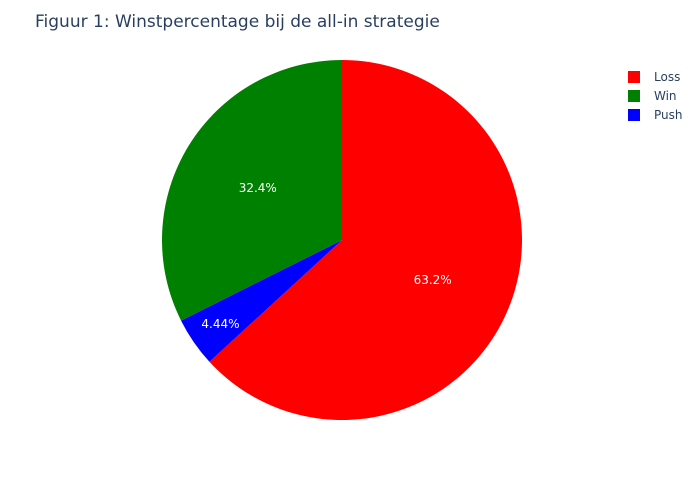 This screenshot has width=700, height=500. Describe the element at coordinates (220, 324) in the screenshot. I see `slice-label-push: 4.44%` at that location.